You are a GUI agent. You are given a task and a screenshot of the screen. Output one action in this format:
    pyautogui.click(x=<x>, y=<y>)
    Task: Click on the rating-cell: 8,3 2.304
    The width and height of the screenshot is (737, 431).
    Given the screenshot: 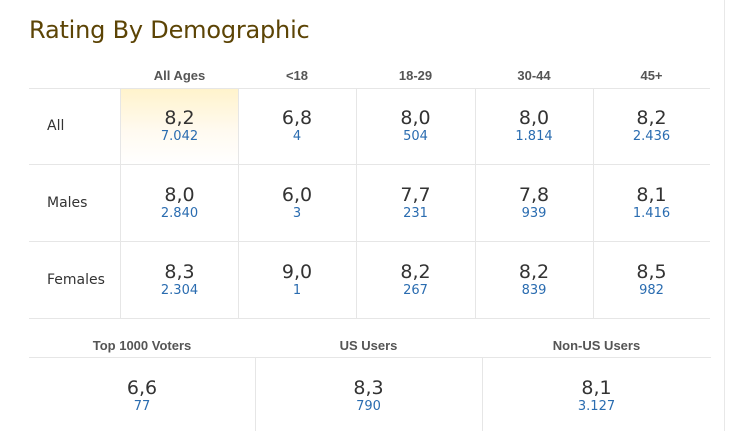 What is the action you would take?
    pyautogui.click(x=179, y=280)
    